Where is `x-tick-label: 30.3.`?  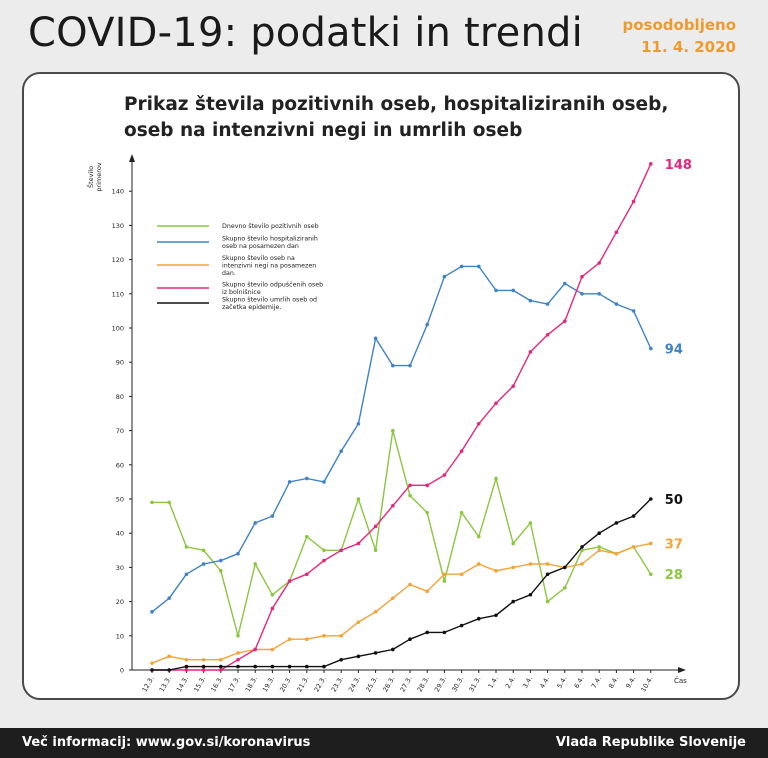
x-tick-label: 30.3. is located at coordinates (457, 684).